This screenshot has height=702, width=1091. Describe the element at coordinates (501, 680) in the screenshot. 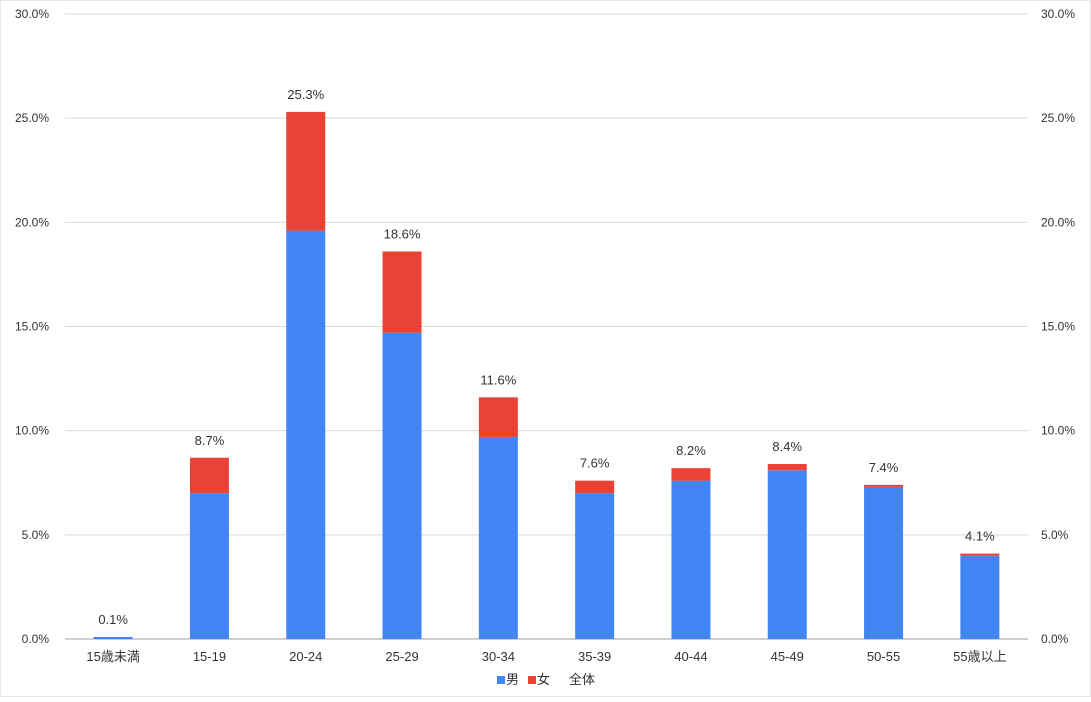

I see `legend-swatch-male` at that location.